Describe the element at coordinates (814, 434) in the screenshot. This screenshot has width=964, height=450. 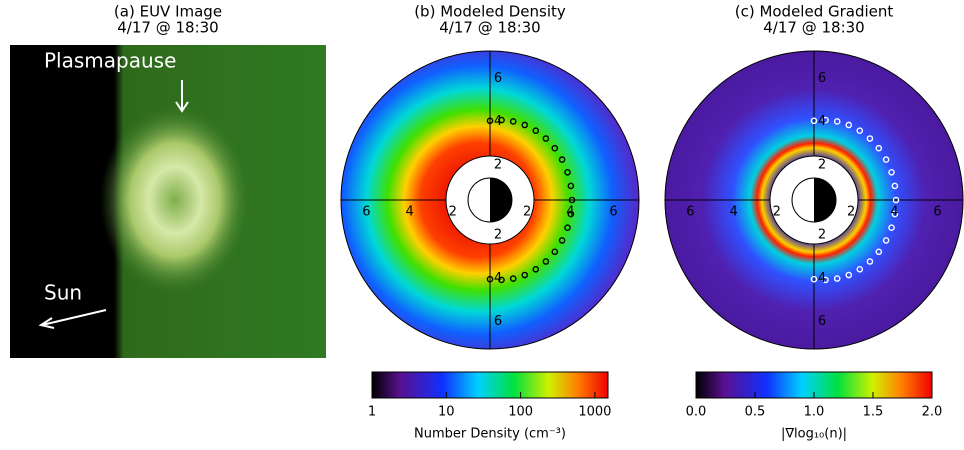
I see `colorbar-label: |∇log₁₀(n)|` at that location.